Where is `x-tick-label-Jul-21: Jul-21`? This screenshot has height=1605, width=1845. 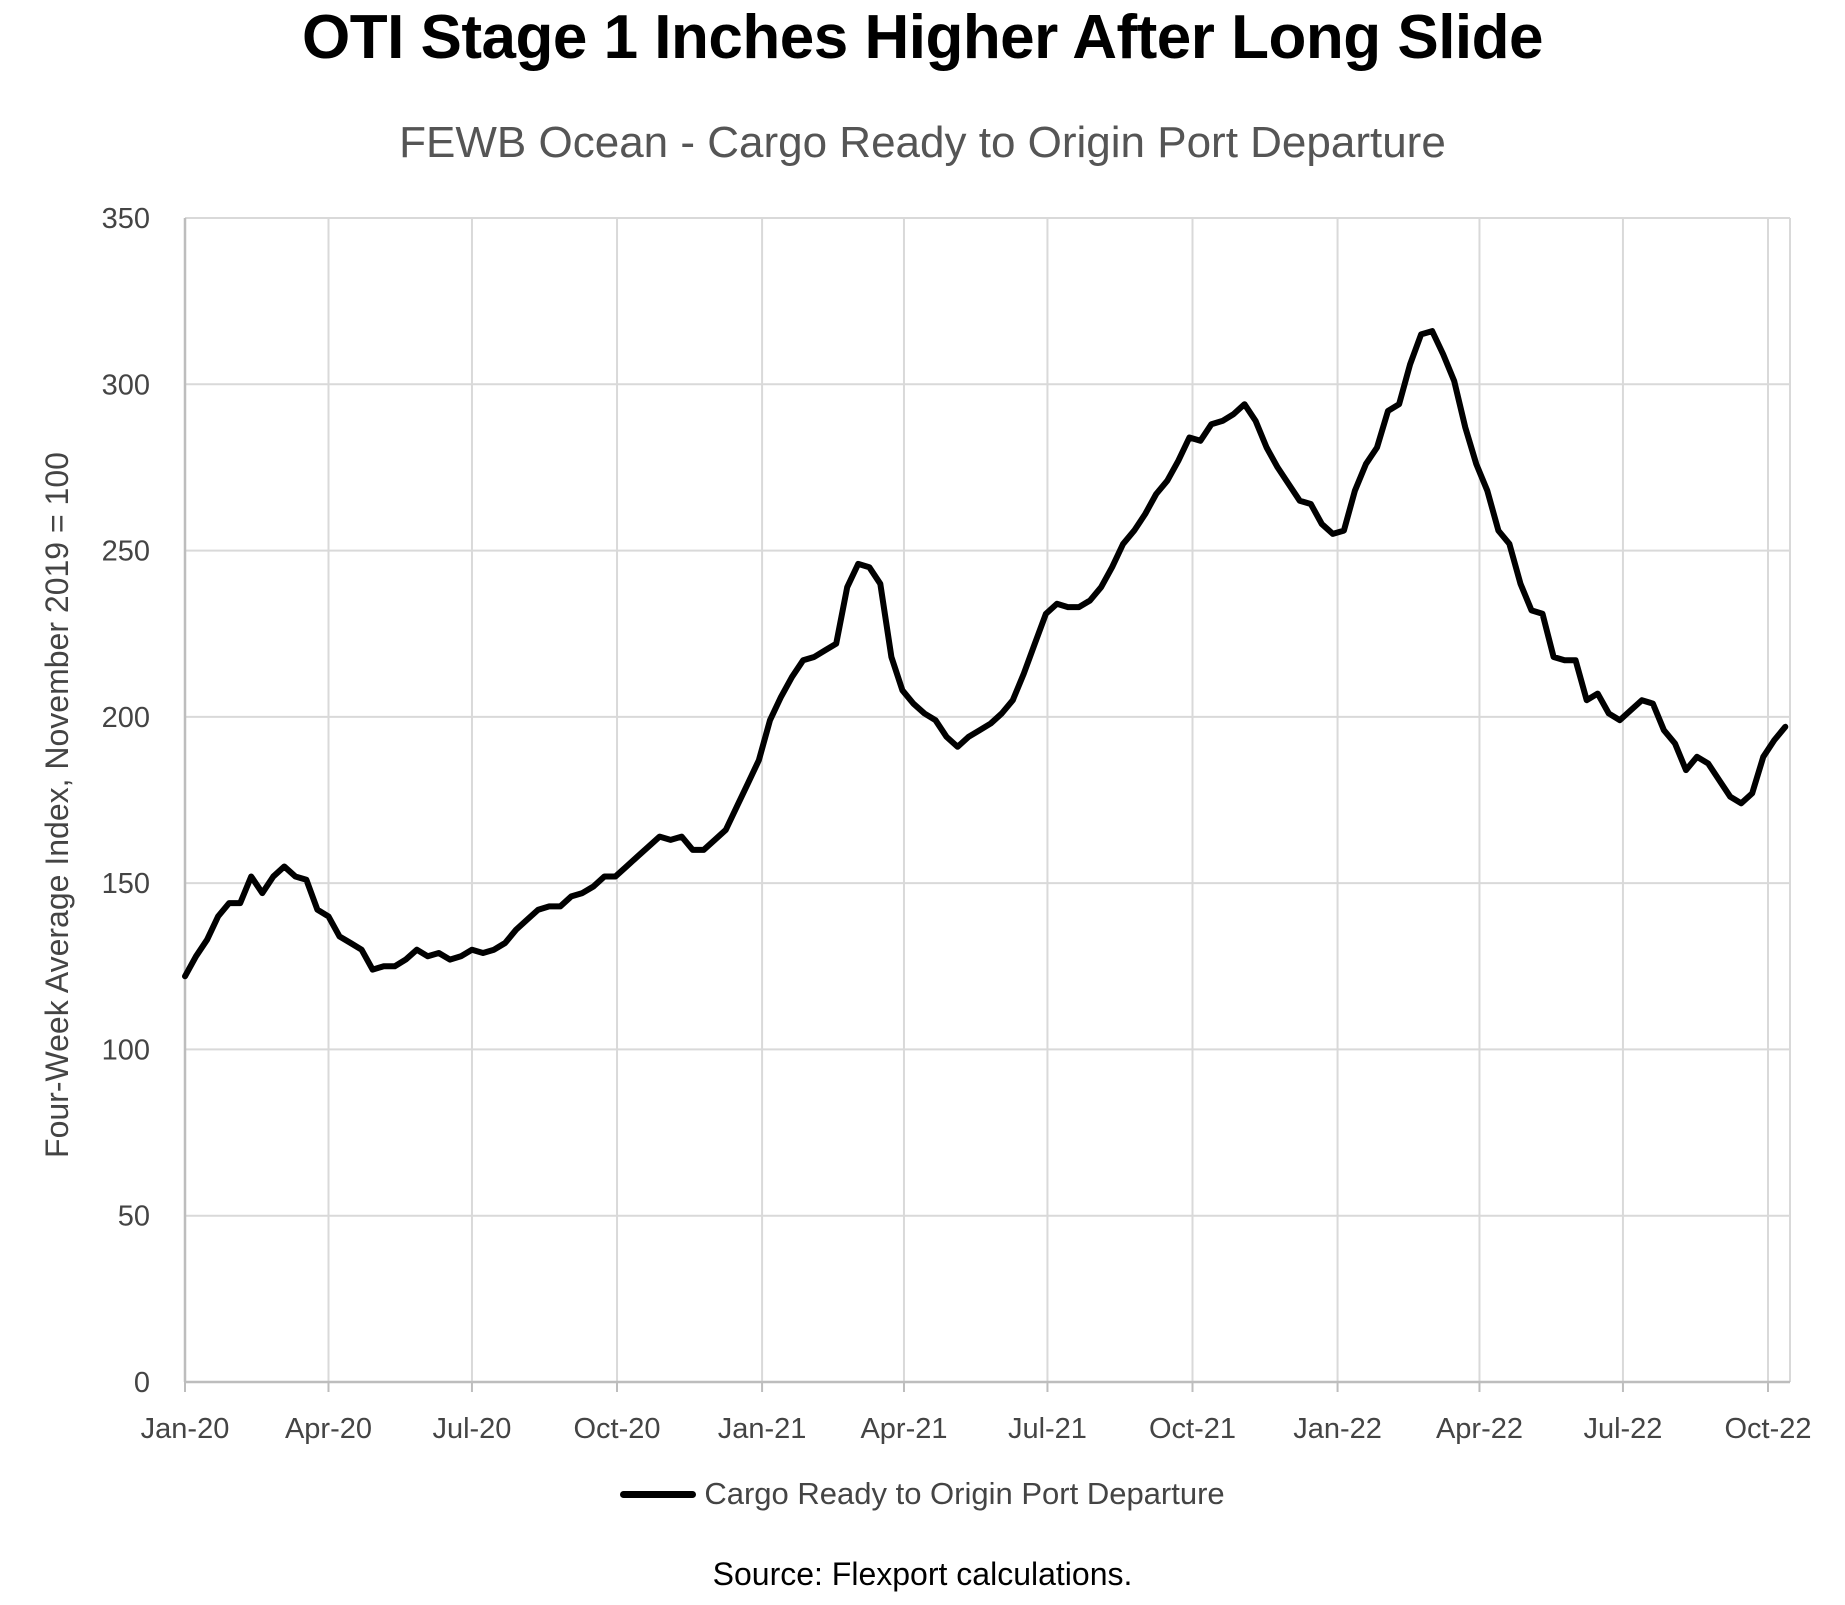 x-tick-label-Jul-21: Jul-21 is located at coordinates (1047, 1429).